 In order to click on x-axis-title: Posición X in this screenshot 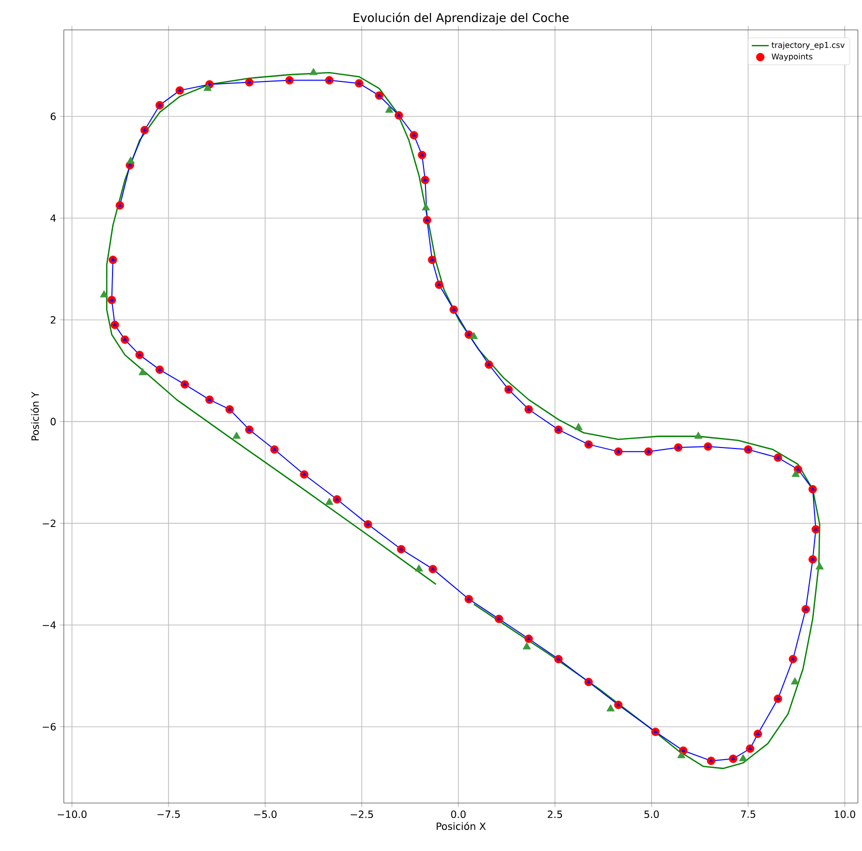, I will do `click(461, 826)`.